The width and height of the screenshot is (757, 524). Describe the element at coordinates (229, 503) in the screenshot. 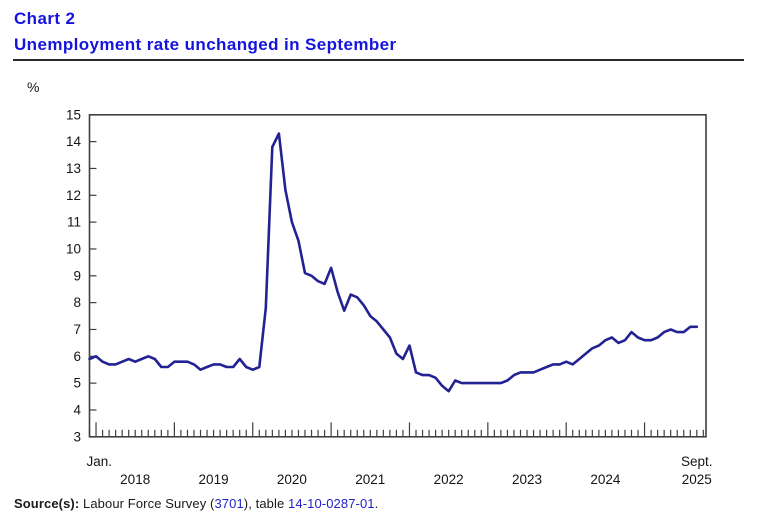

I see `survey-3701-link: 3701` at that location.